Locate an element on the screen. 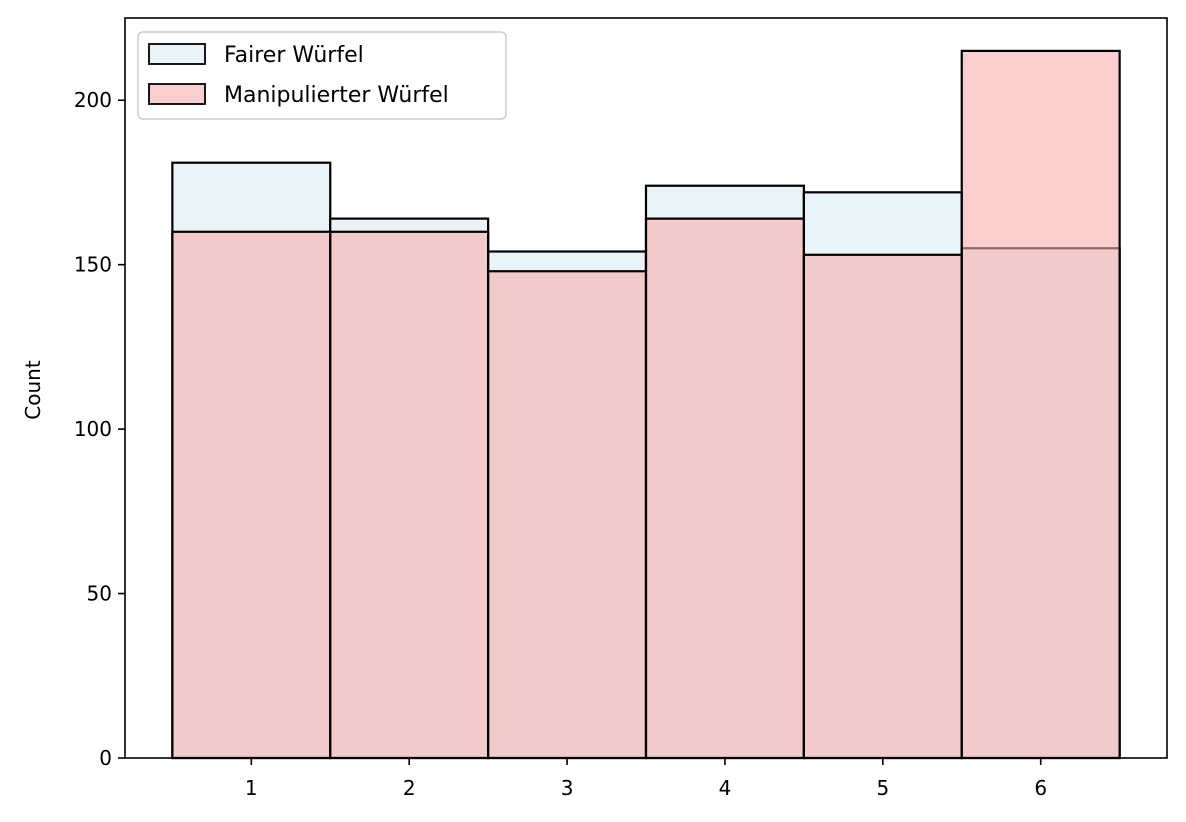  legend-label-2: Manipulierter Würfel is located at coordinates (336, 95).